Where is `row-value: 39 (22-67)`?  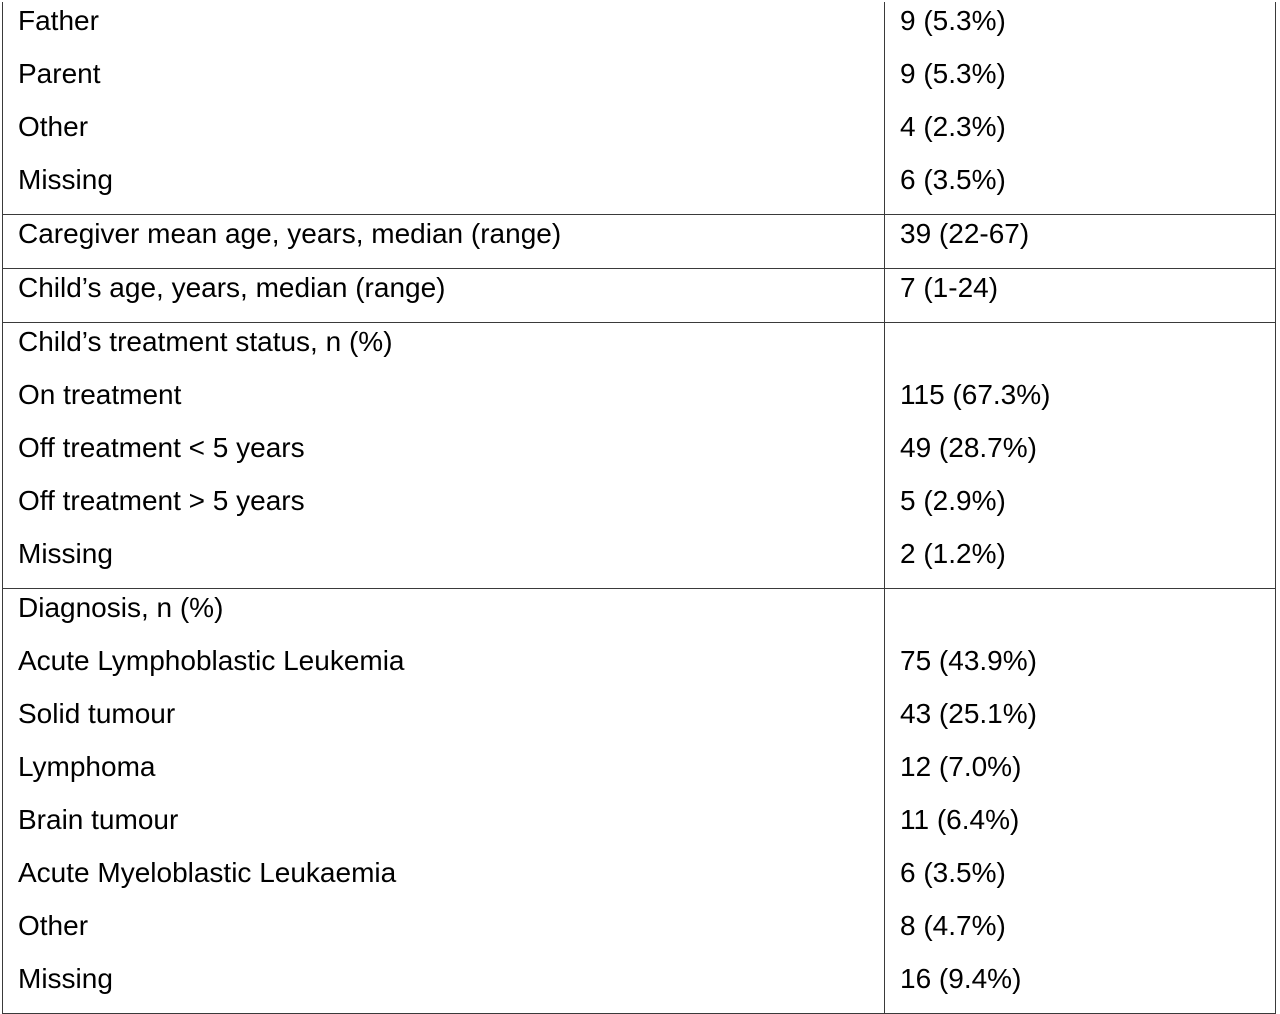
row-value: 39 (22-67) is located at coordinates (965, 233).